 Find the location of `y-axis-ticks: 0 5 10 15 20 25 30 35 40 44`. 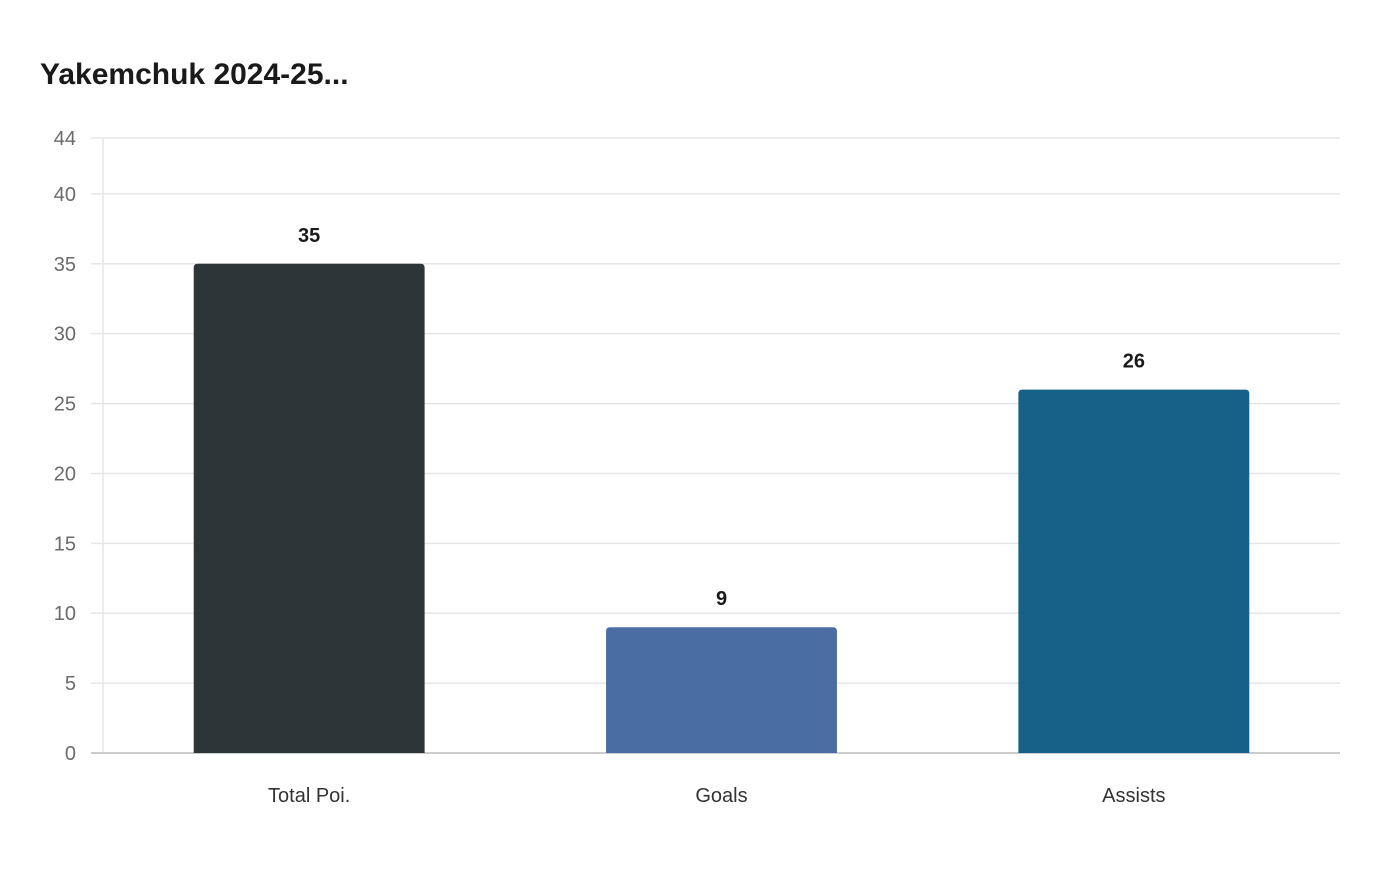

y-axis-ticks: 0 5 10 15 20 25 30 35 40 44 is located at coordinates (65, 446).